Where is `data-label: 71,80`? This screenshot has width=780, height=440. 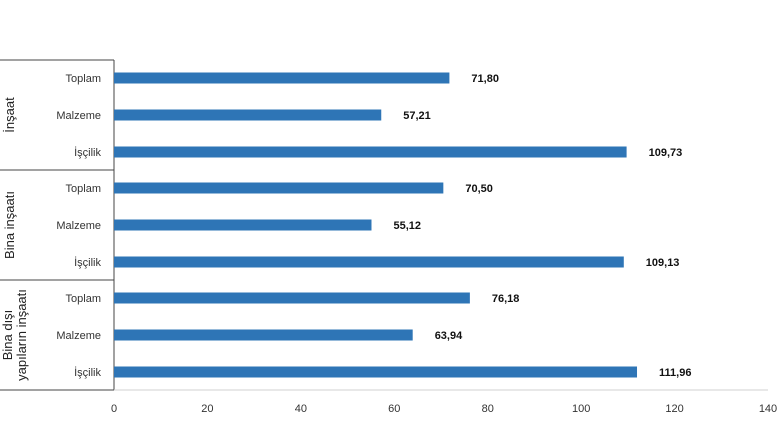
data-label: 71,80 is located at coordinates (485, 79).